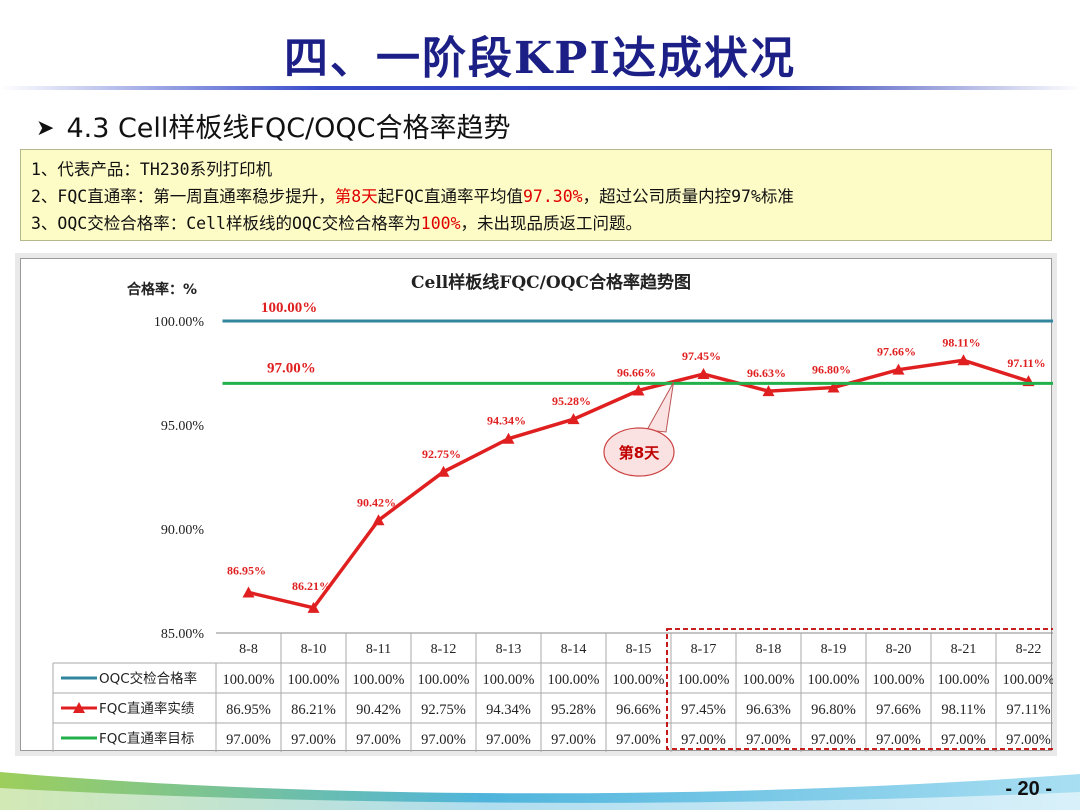 Image resolution: width=1080 pixels, height=810 pixels. Describe the element at coordinates (183, 196) in the screenshot. I see `summary-line-2-text-a: 2、FQC直通率：第一周直通率稳步提升，` at that location.